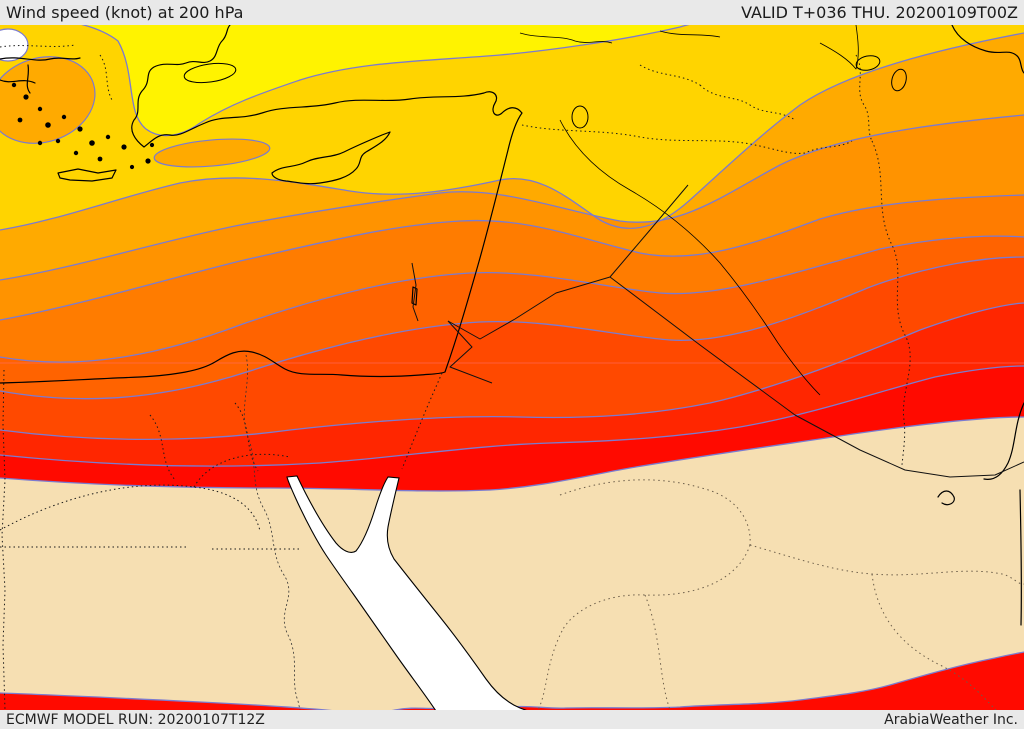 The height and width of the screenshot is (729, 1024). What do you see at coordinates (415, 292) in the screenshot?
I see `border-jordan-valley` at bounding box center [415, 292].